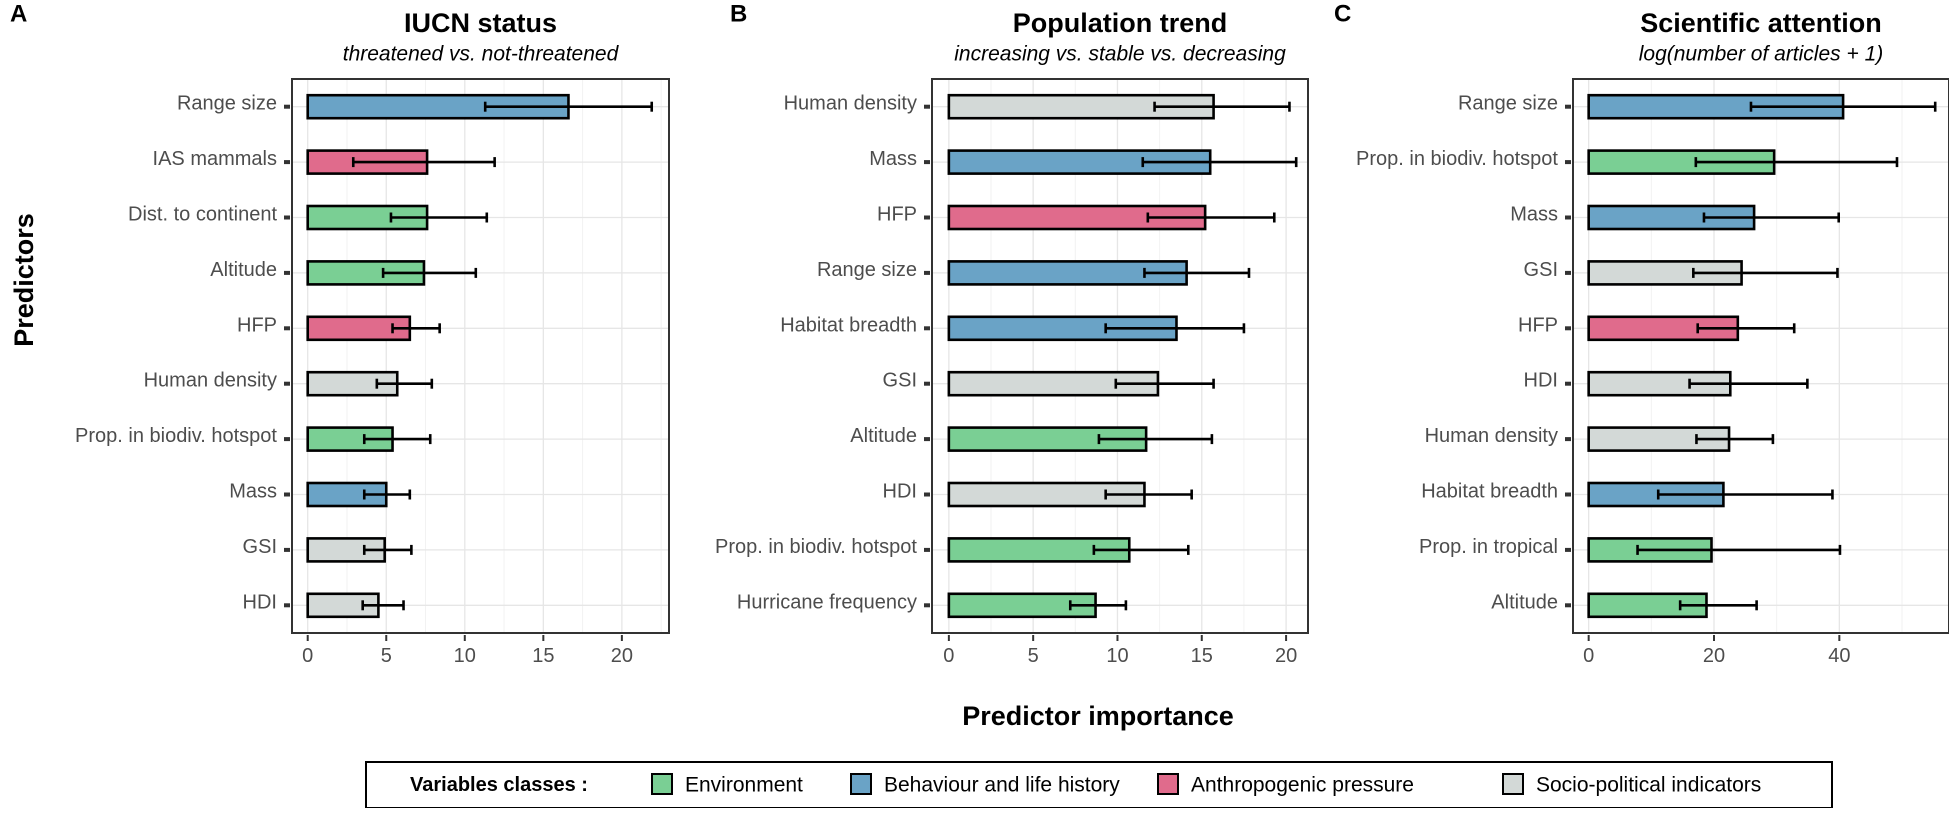 The image size is (1949, 813). Describe the element at coordinates (1002, 785) in the screenshot. I see `legend-label: Behaviour and life history` at that location.